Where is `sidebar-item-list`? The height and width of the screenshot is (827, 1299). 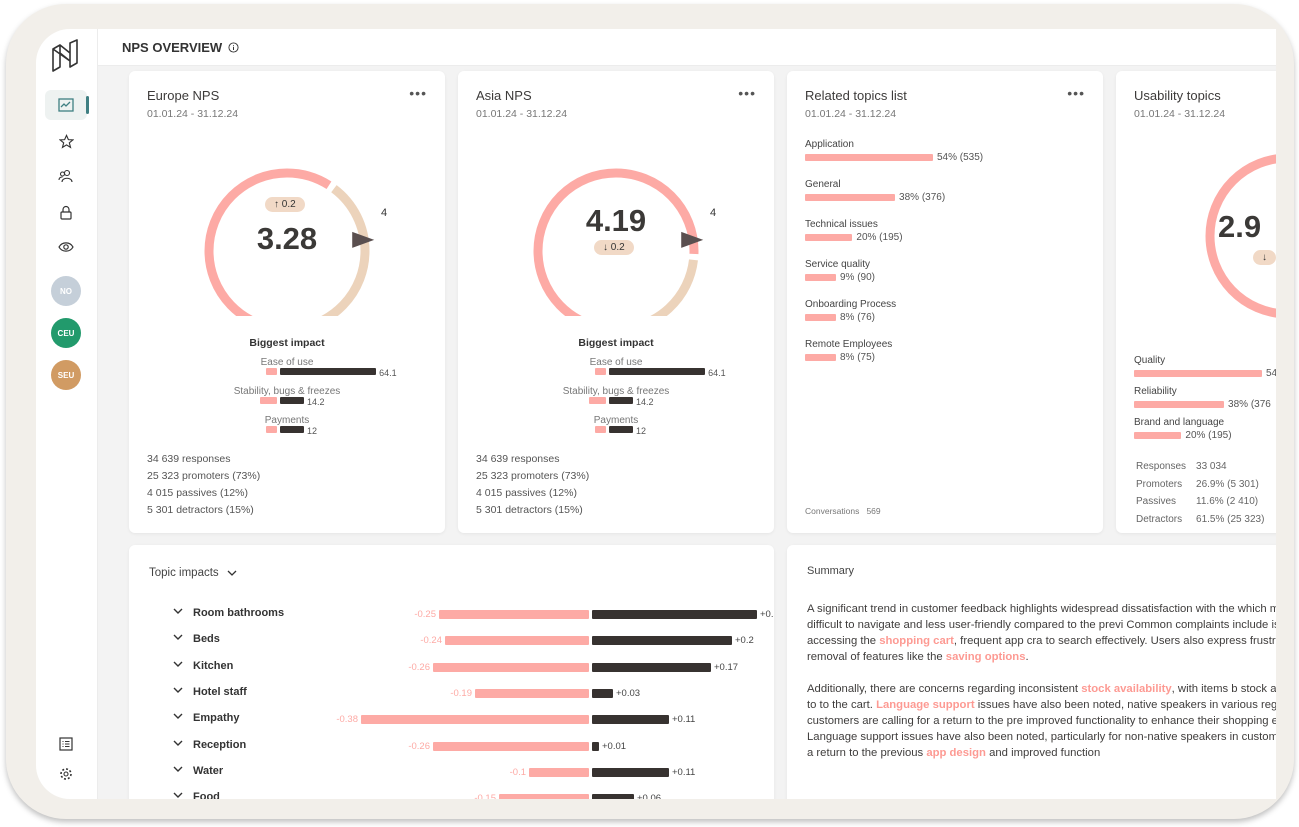
sidebar-item-list is located at coordinates (66, 744).